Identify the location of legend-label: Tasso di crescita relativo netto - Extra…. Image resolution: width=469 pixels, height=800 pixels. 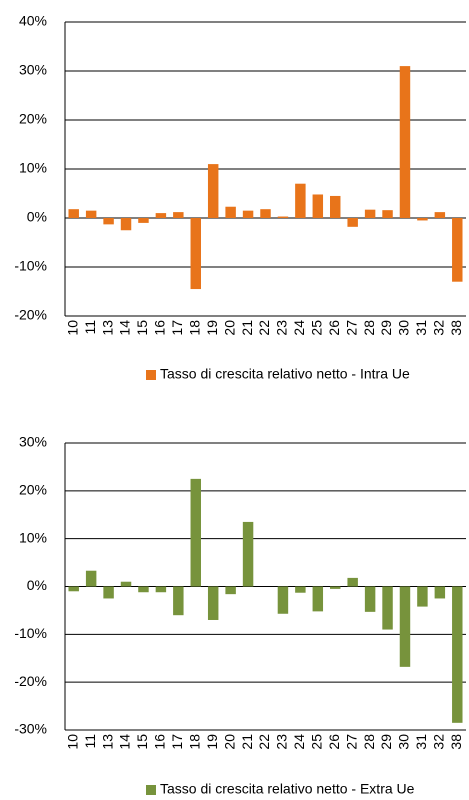
(287, 789).